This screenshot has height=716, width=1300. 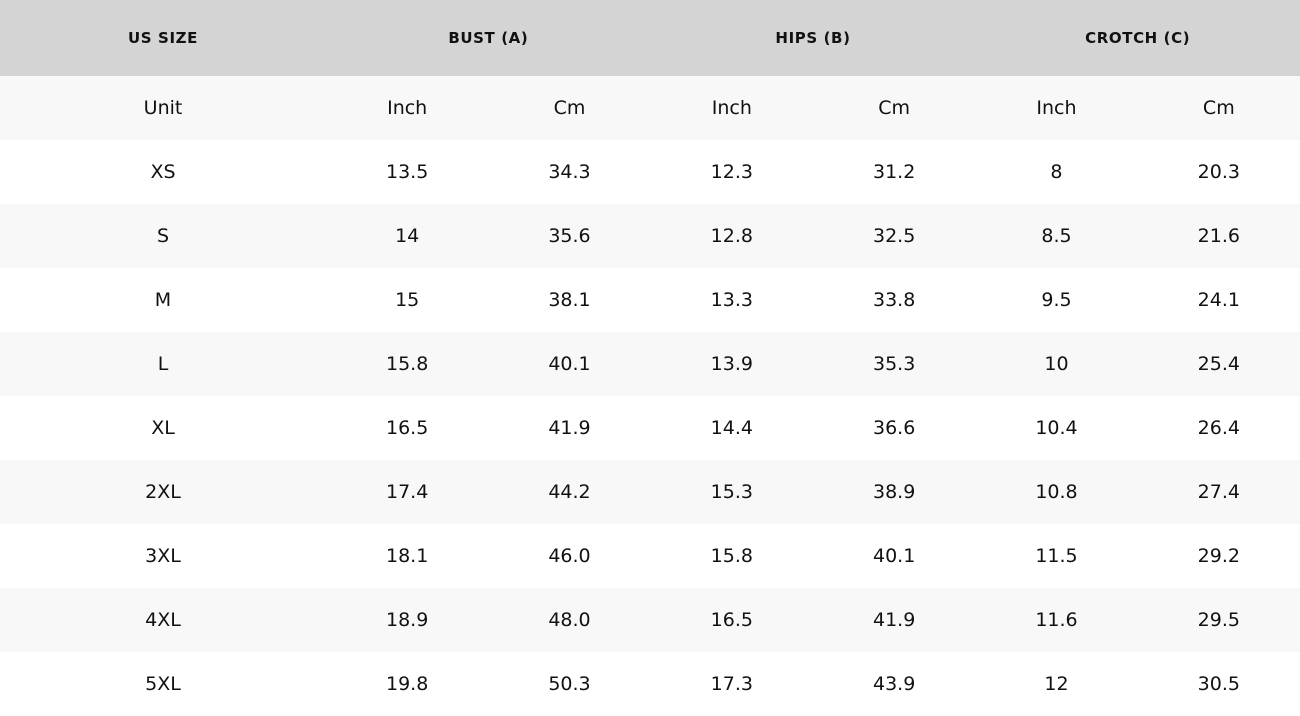 What do you see at coordinates (1218, 492) in the screenshot?
I see `measure-cell: 27.4` at bounding box center [1218, 492].